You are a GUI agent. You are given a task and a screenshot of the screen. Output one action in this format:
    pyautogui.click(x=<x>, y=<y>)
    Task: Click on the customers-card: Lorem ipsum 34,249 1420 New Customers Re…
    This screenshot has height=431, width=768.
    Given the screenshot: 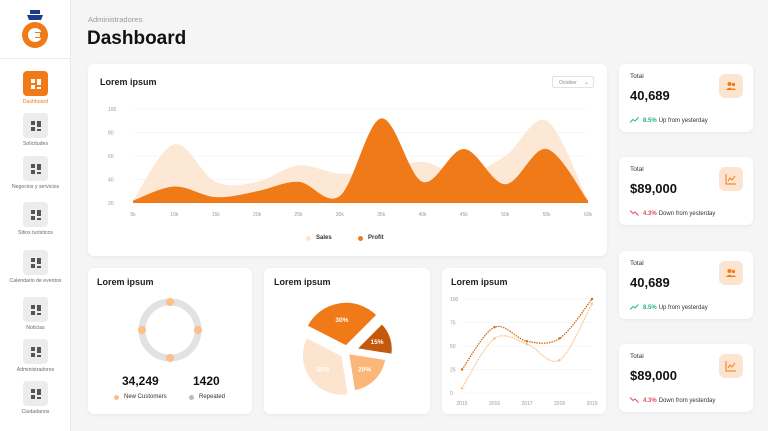 What is the action you would take?
    pyautogui.click(x=170, y=341)
    